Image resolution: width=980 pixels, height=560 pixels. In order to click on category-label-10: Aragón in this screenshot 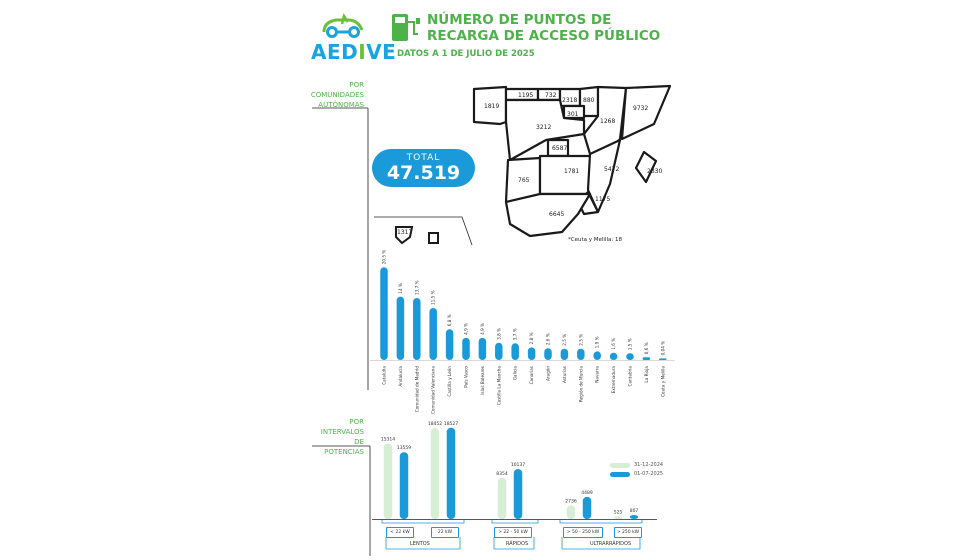, I will do `click(548, 373)`.